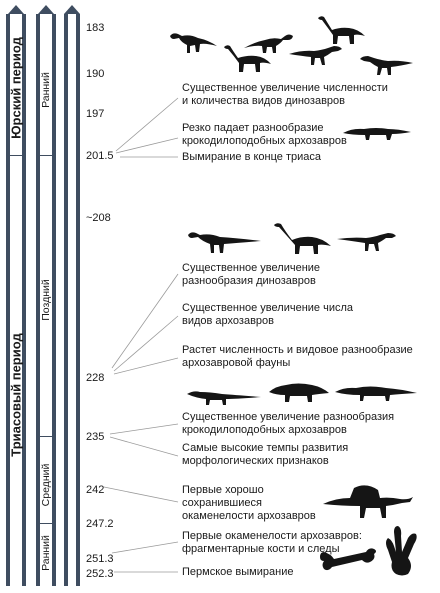 Image resolution: width=440 pixels, height=593 pixels. I want to click on event-permian-extinction: Пермское вымирание, so click(237, 572).